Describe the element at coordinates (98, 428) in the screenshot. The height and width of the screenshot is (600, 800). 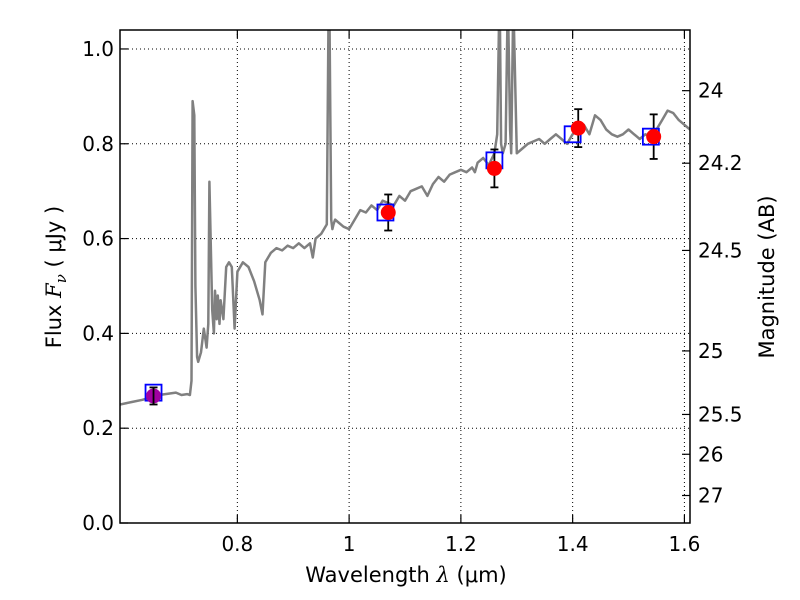
I see `y-tick-label: 0.2` at that location.